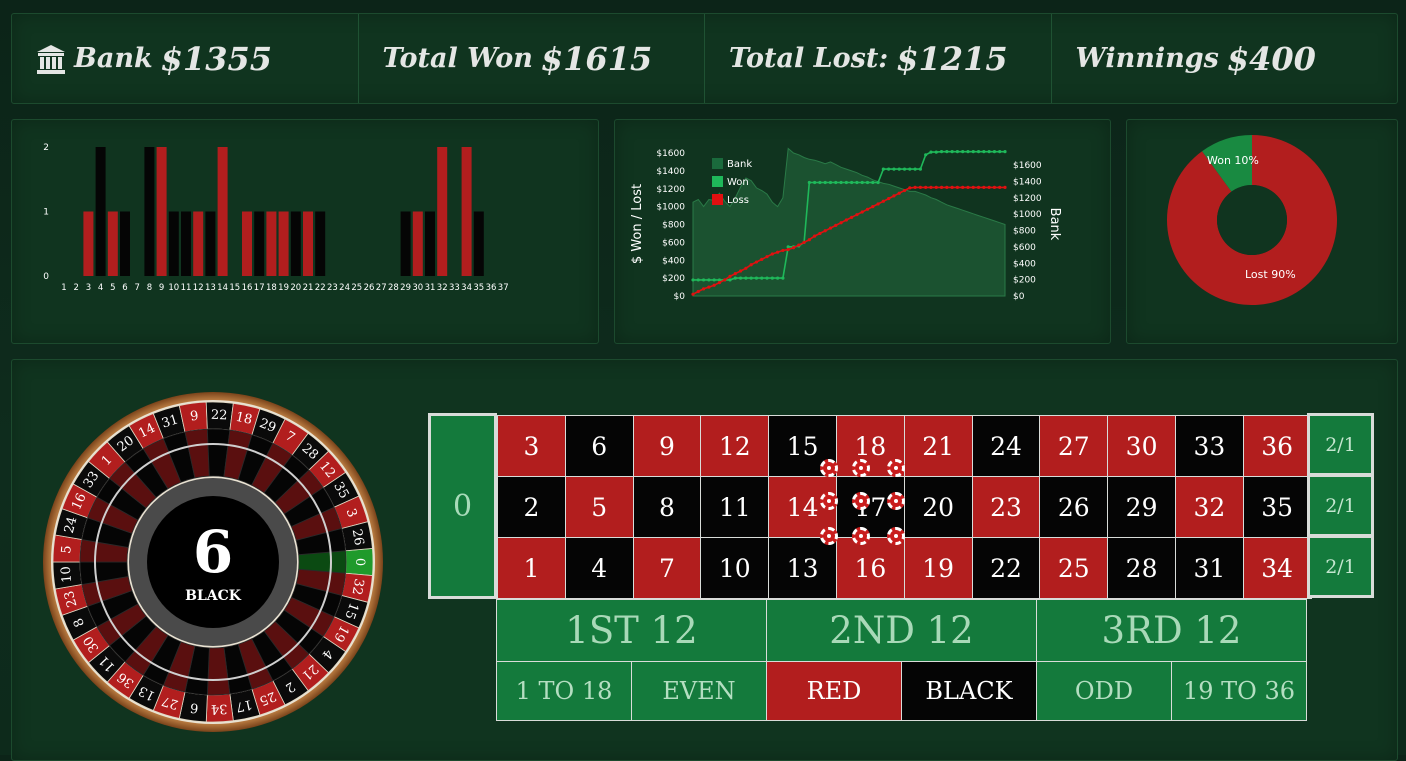 Image resolution: width=1406 pixels, height=761 pixels. I want to click on bet-number-21: 21, so click(938, 446).